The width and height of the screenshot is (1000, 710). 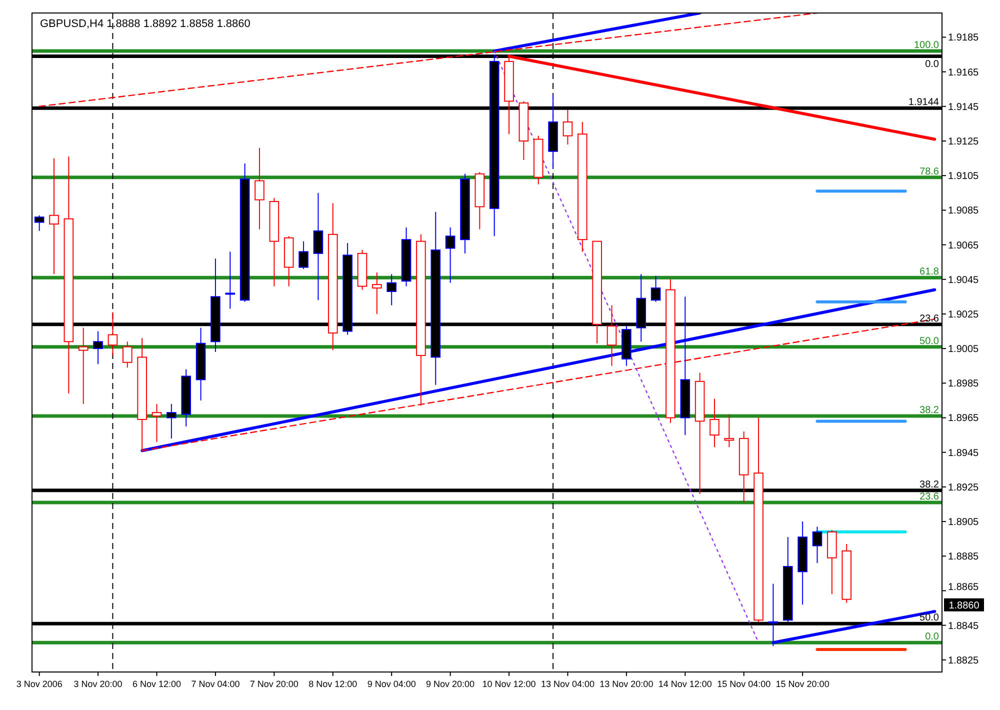 What do you see at coordinates (685, 684) in the screenshot?
I see `x-tick-label: 14 Nov 12:00` at bounding box center [685, 684].